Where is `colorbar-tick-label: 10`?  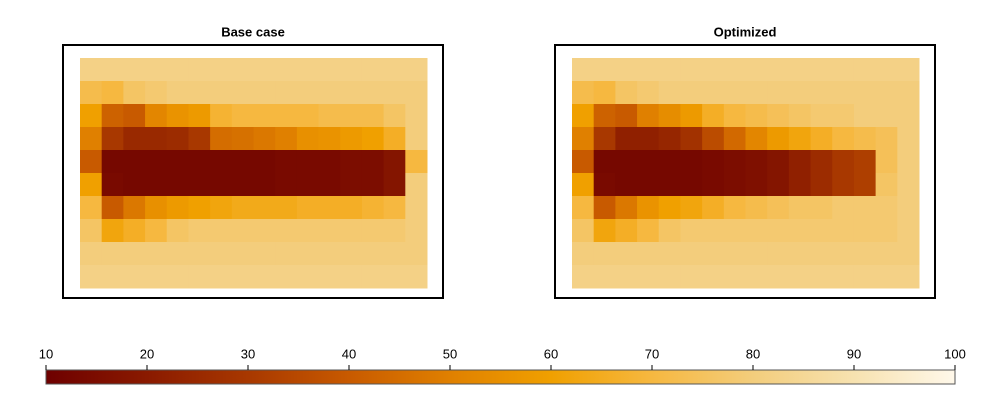
colorbar-tick-label: 10 is located at coordinates (46, 353).